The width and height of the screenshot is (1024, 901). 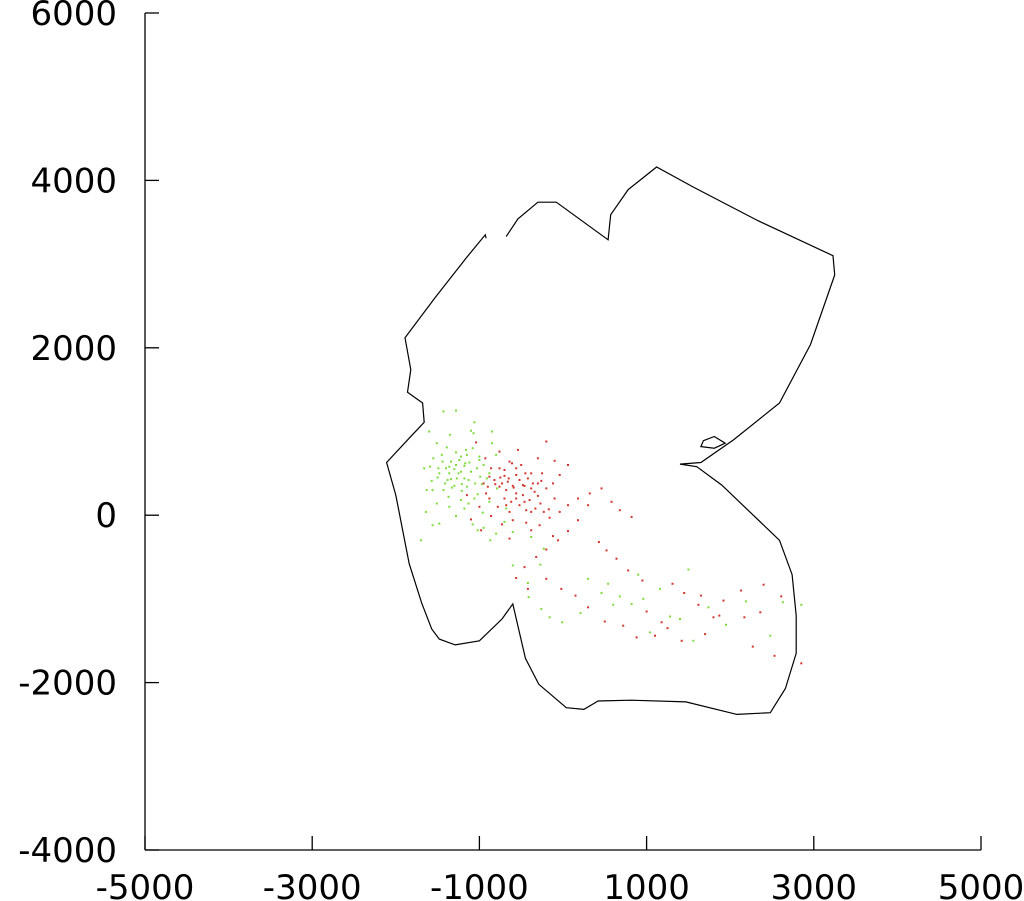 What do you see at coordinates (73, 349) in the screenshot?
I see `y-tick-label: 2000` at bounding box center [73, 349].